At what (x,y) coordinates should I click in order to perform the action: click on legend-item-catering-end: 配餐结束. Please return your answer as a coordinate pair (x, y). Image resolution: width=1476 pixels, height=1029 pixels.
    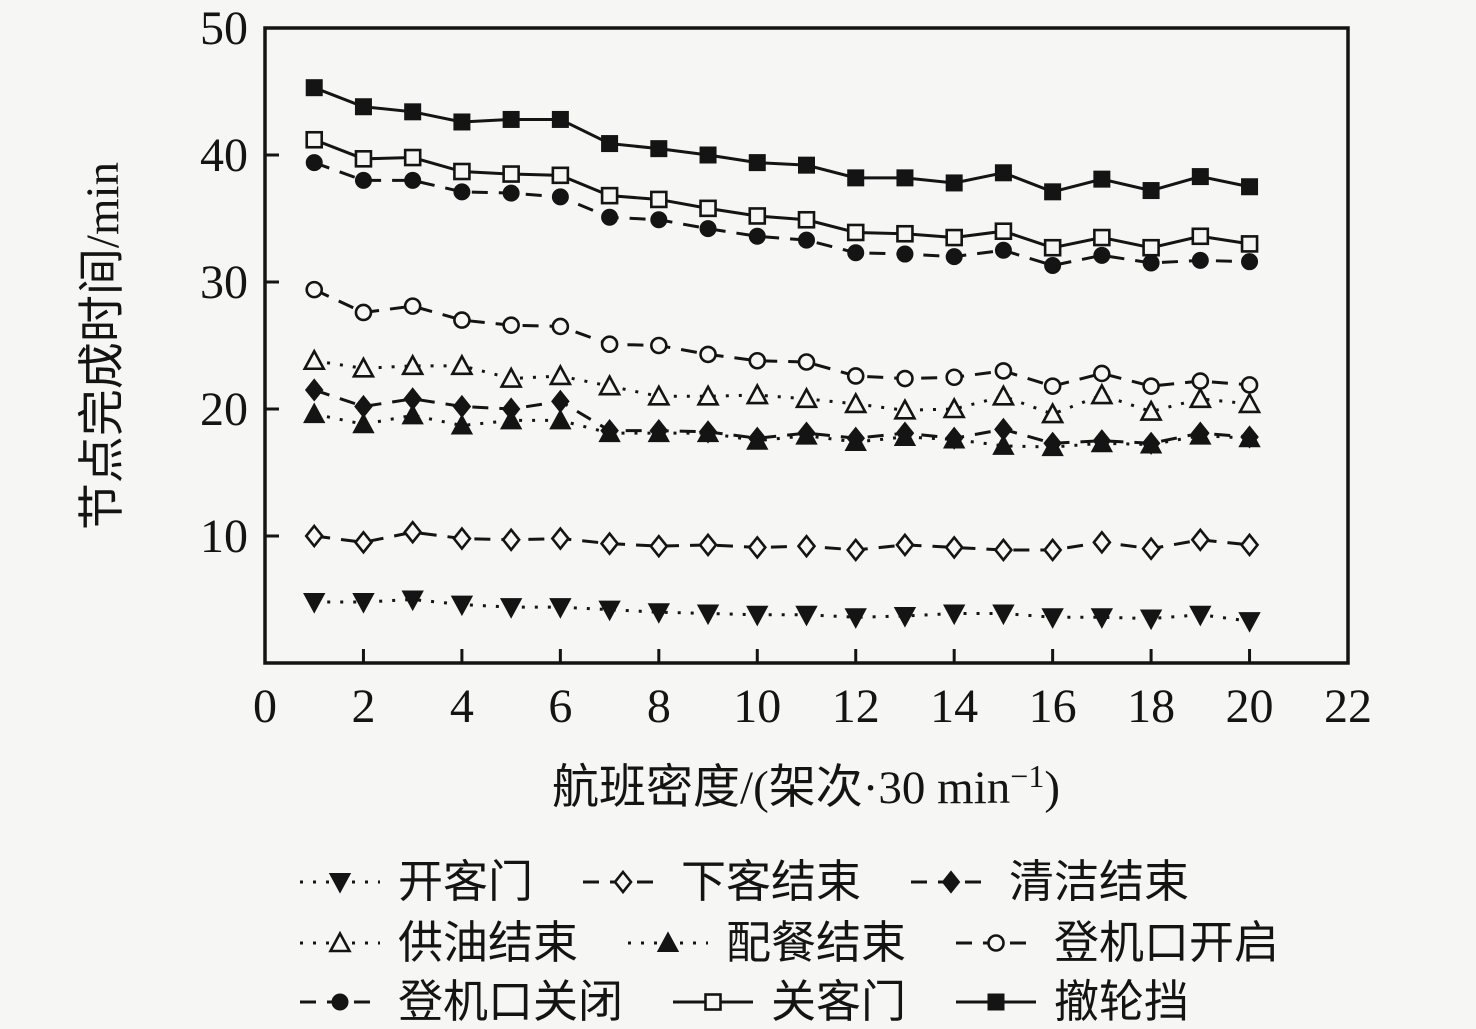
    Looking at the image, I should click on (767, 943).